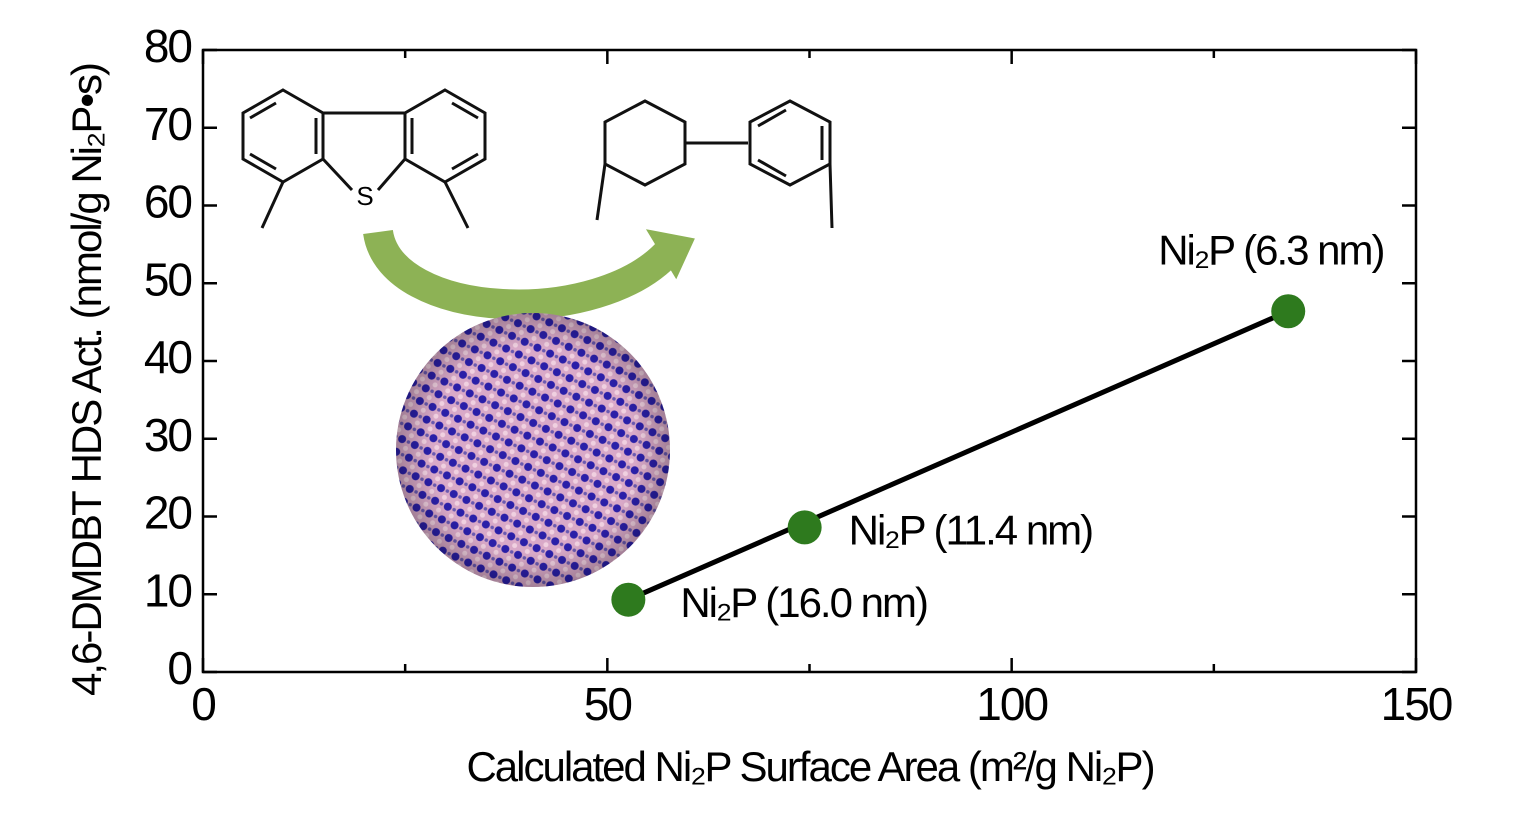 The width and height of the screenshot is (1532, 833). Describe the element at coordinates (86, 380) in the screenshot. I see `y-axis-title: 4,6-DMDBT HDS Act. (nmol/g Ni₂P•s)` at that location.